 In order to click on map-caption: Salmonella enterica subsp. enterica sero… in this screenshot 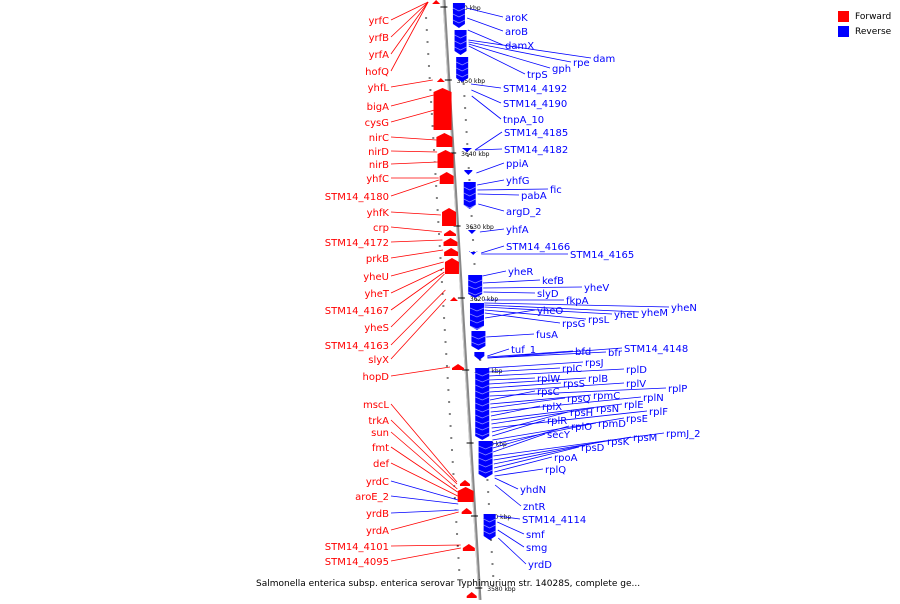, I will do `click(448, 584)`.